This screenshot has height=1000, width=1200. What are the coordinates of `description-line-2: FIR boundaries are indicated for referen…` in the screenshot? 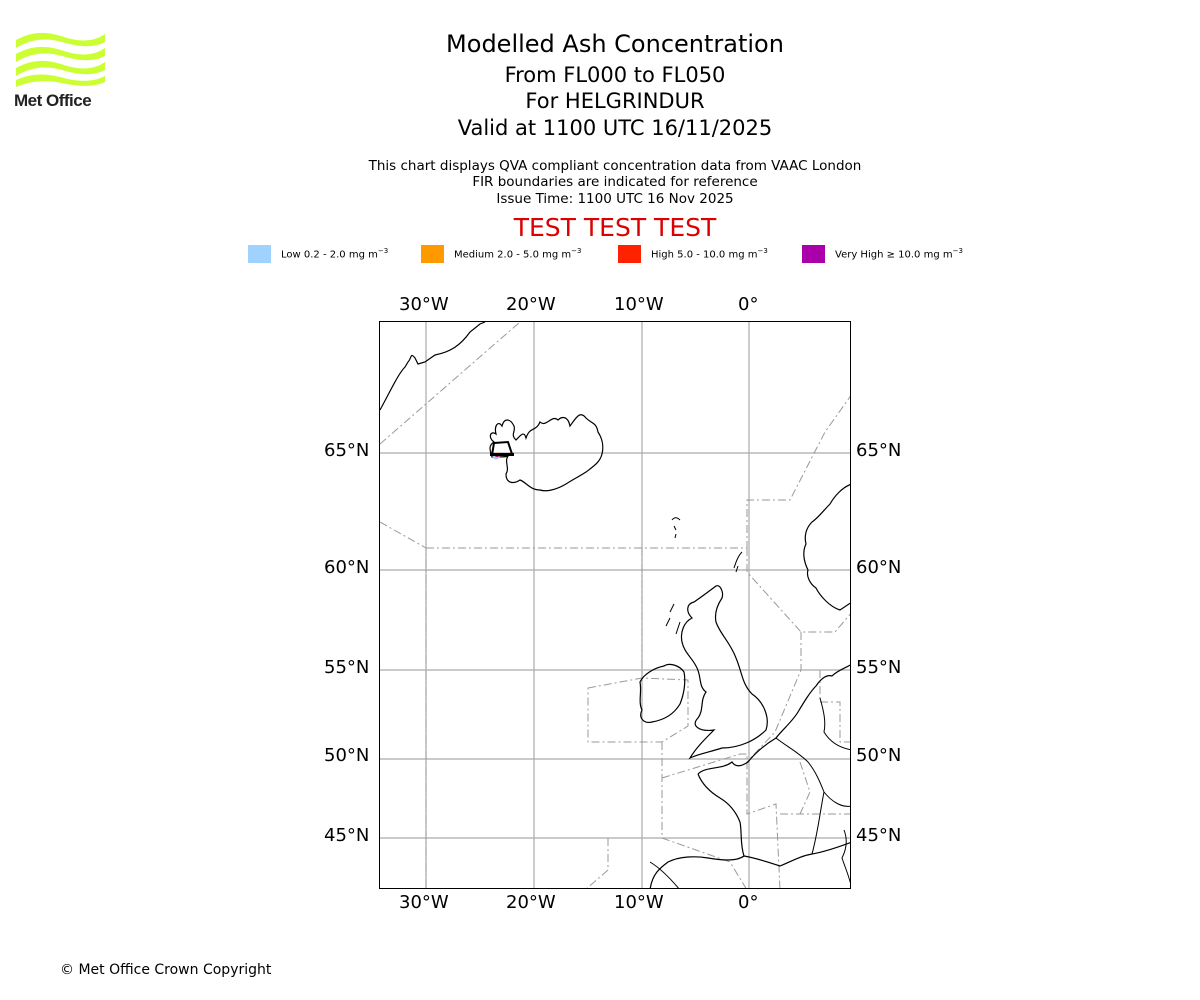 It's located at (615, 182).